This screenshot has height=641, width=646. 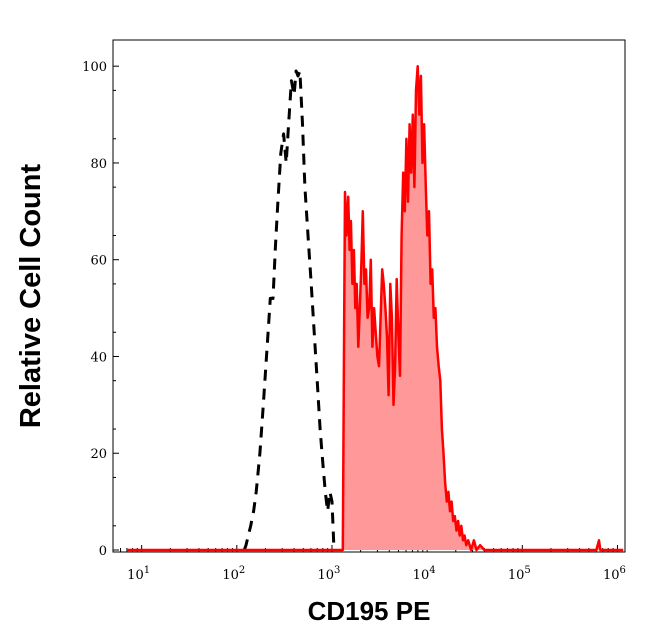 I want to click on y-axis-ticks: 0 20 40 60 80 100, so click(x=100, y=309).